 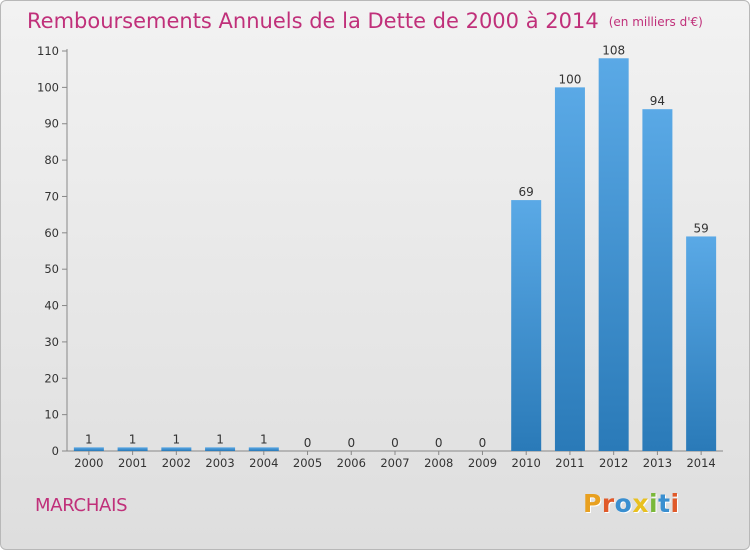 I want to click on x-tick-label: 2014, so click(x=700, y=463).